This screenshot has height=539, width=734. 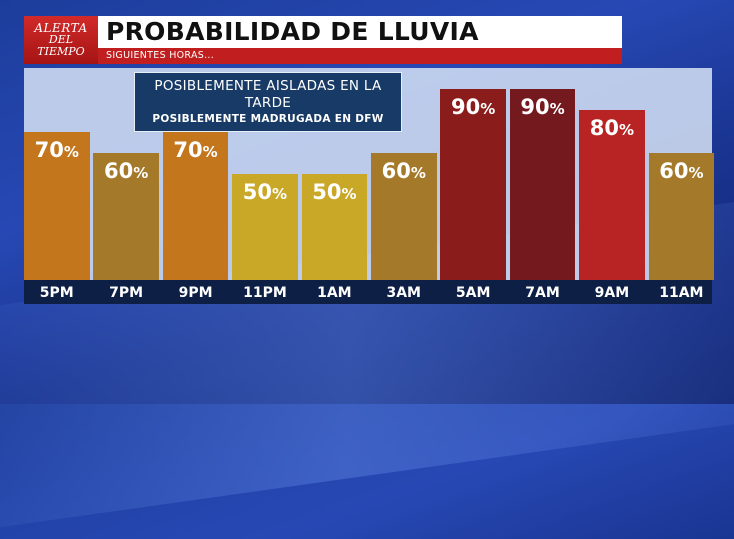 What do you see at coordinates (268, 94) in the screenshot?
I see `note-line-1: POSIBLEMENTE AISLADAS EN LA TARDE` at bounding box center [268, 94].